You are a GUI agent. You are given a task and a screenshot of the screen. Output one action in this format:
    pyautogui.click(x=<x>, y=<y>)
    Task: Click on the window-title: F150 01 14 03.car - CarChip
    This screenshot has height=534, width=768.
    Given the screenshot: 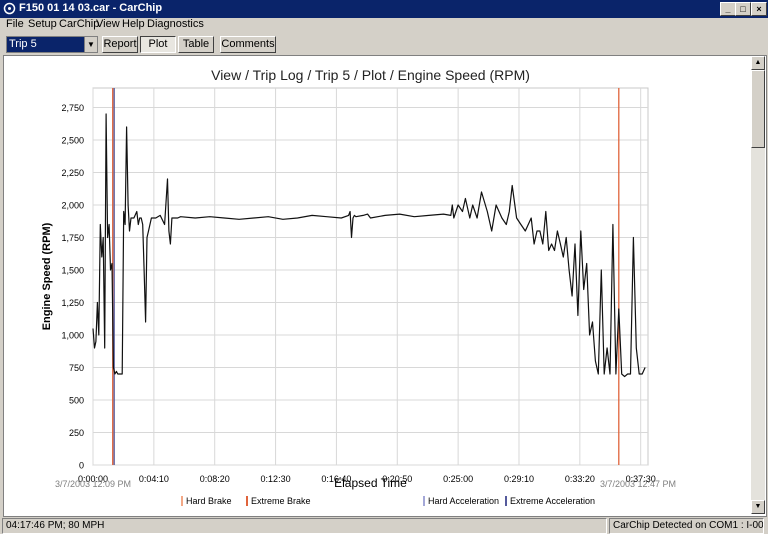 What is the action you would take?
    pyautogui.click(x=91, y=8)
    